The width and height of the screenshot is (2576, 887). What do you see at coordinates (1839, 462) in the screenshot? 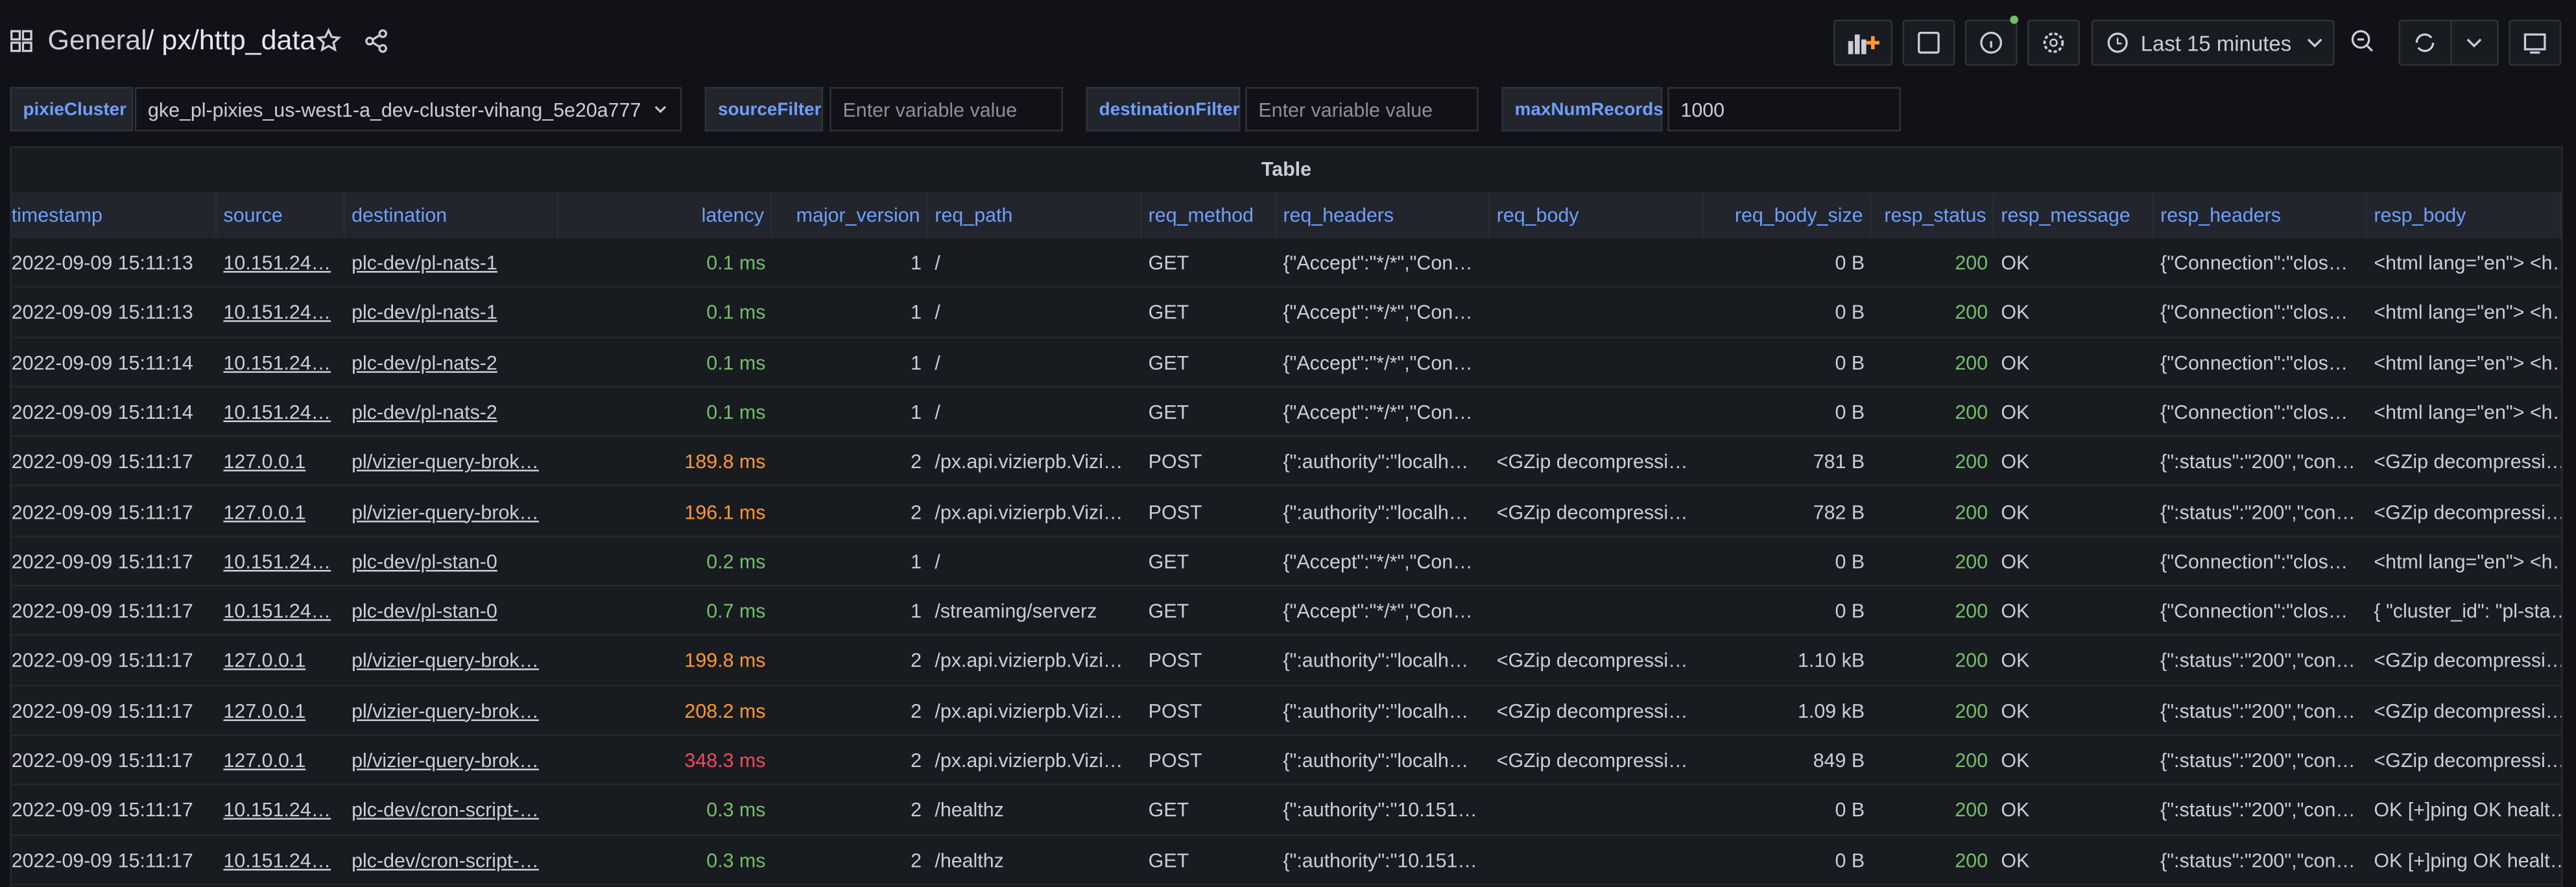
I see `table-cell: 781 B` at bounding box center [1839, 462].